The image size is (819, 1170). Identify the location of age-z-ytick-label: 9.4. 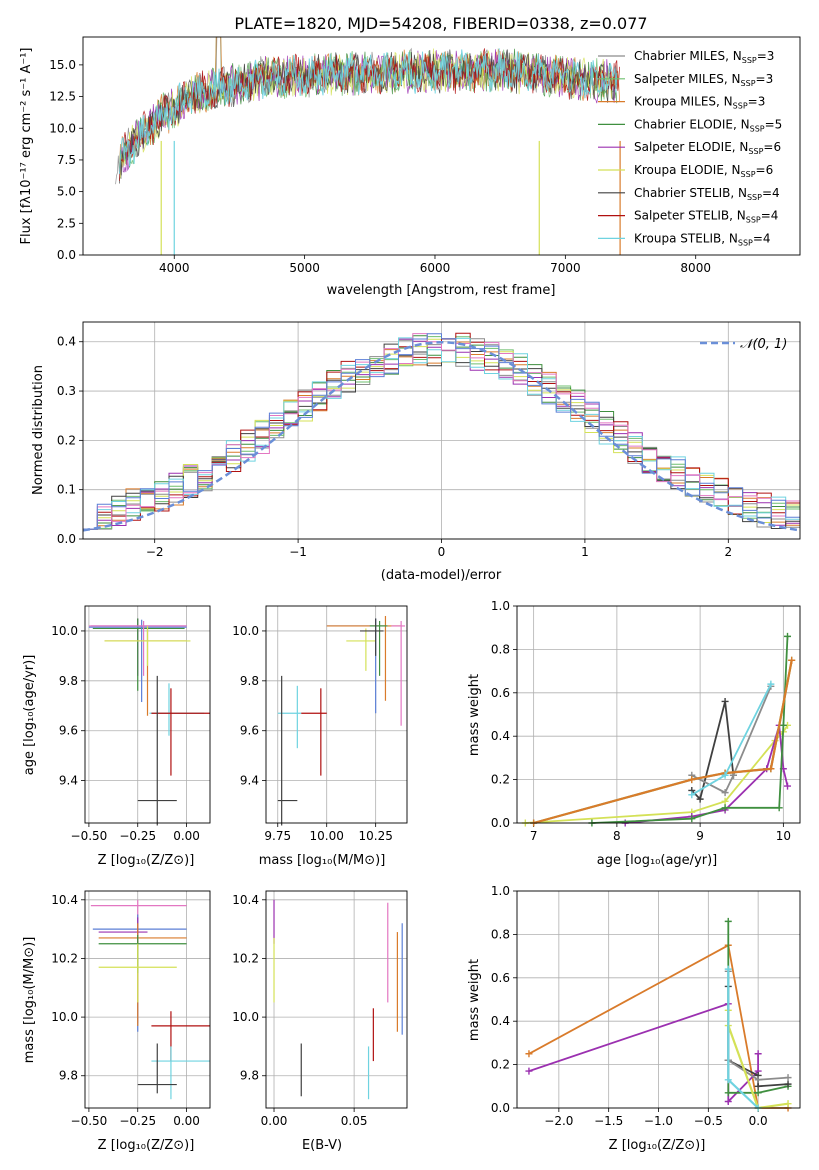
(68, 781).